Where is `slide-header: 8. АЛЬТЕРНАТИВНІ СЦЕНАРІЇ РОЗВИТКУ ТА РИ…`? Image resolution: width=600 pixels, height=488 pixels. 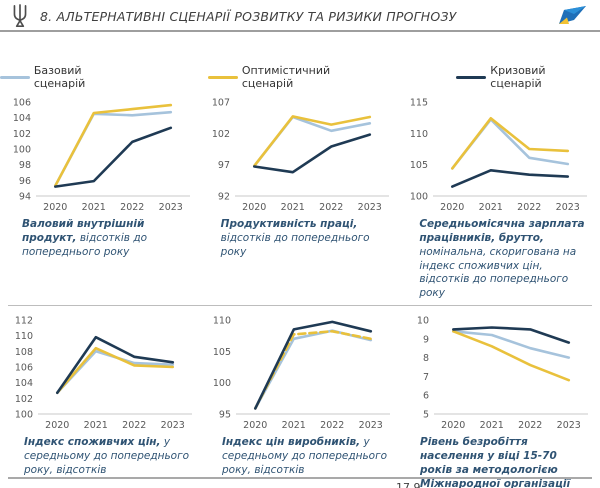 slide-header: 8. АЛЬТЕРНАТИВНІ СЦЕНАРІЇ РОЗВИТКУ ТА РИ… is located at coordinates (300, 16).